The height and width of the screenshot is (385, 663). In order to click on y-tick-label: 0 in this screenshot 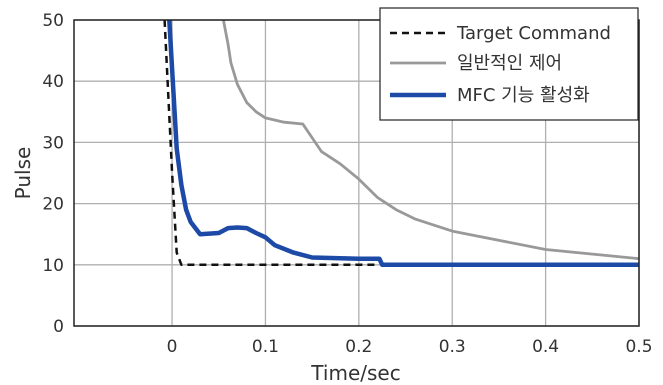, I will do `click(58, 327)`.